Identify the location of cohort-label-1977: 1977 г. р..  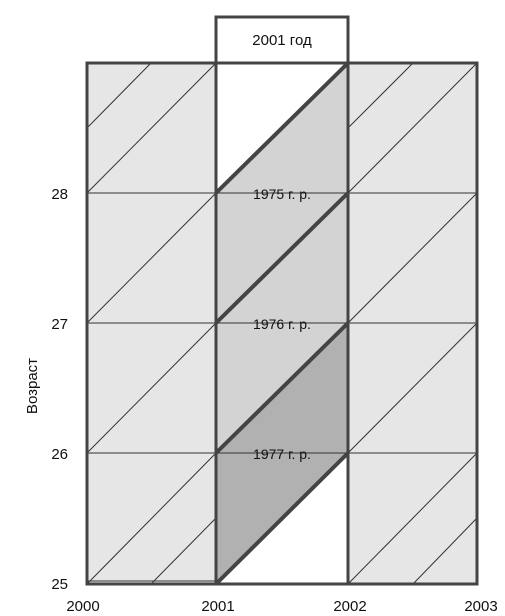
(282, 454).